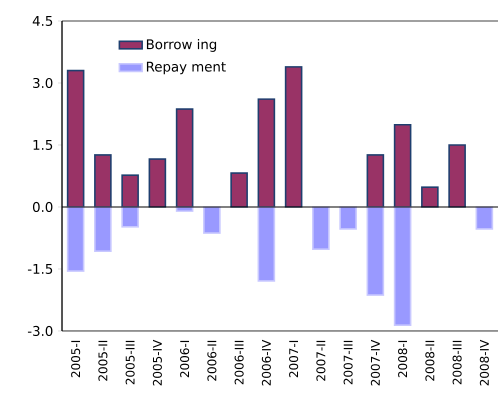 The height and width of the screenshot is (415, 501). I want to click on x-tick-label: 2008-IV, so click(484, 363).